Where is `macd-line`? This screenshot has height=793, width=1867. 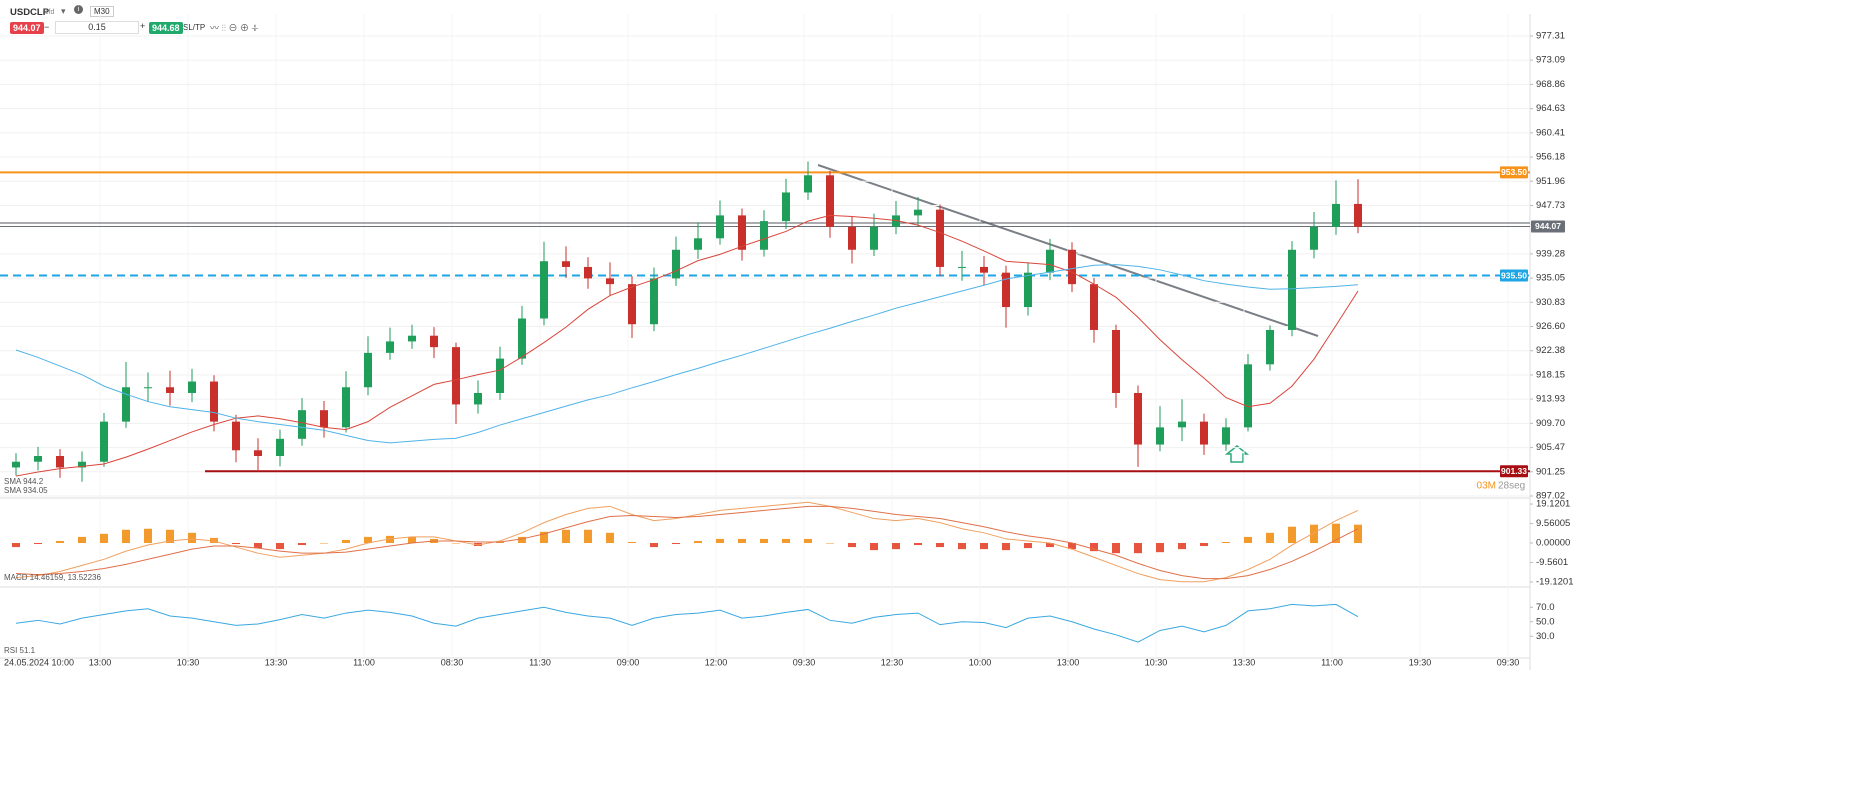 macd-line is located at coordinates (687, 542).